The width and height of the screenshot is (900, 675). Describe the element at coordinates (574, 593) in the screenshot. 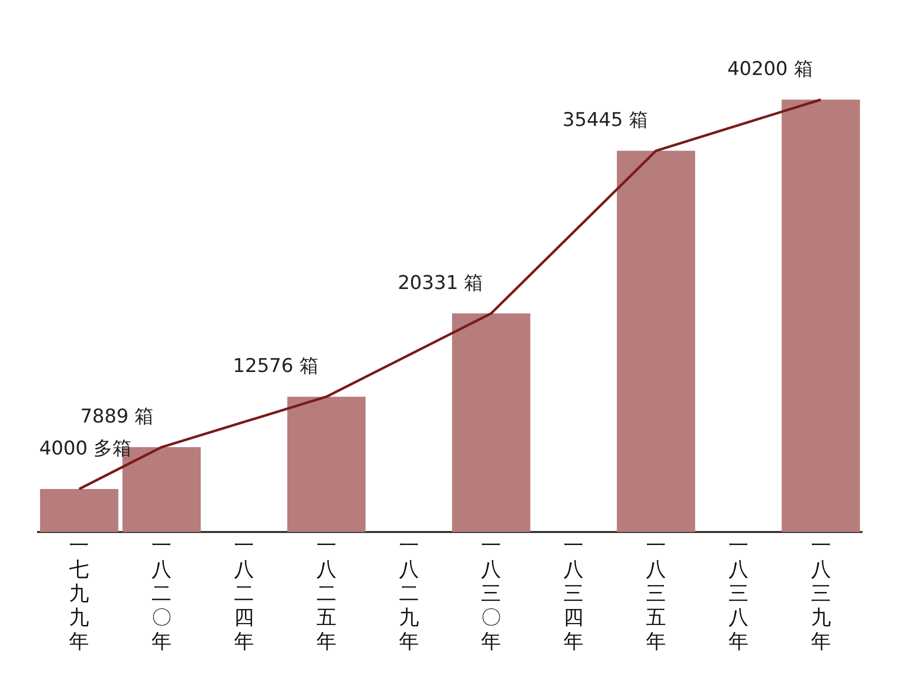

I see `x-tick-label: 一八三四年` at that location.